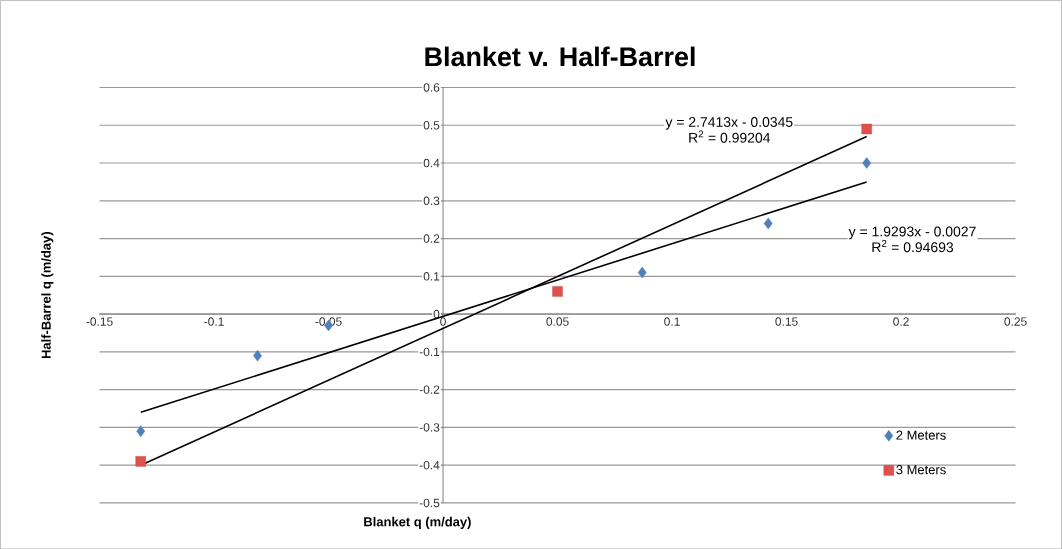  What do you see at coordinates (429, 427) in the screenshot?
I see `y-tick-label: -0.3` at bounding box center [429, 427].